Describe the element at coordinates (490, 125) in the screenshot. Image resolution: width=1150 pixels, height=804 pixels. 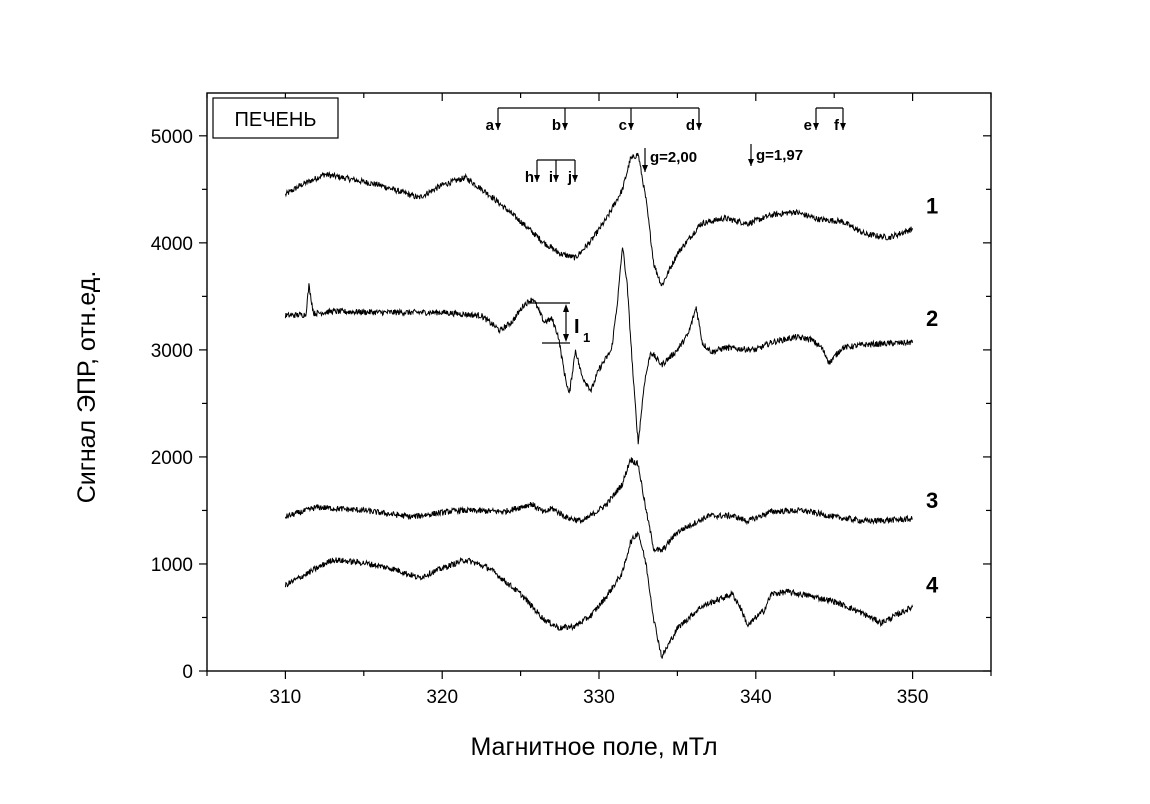
I see `label-a: a` at that location.